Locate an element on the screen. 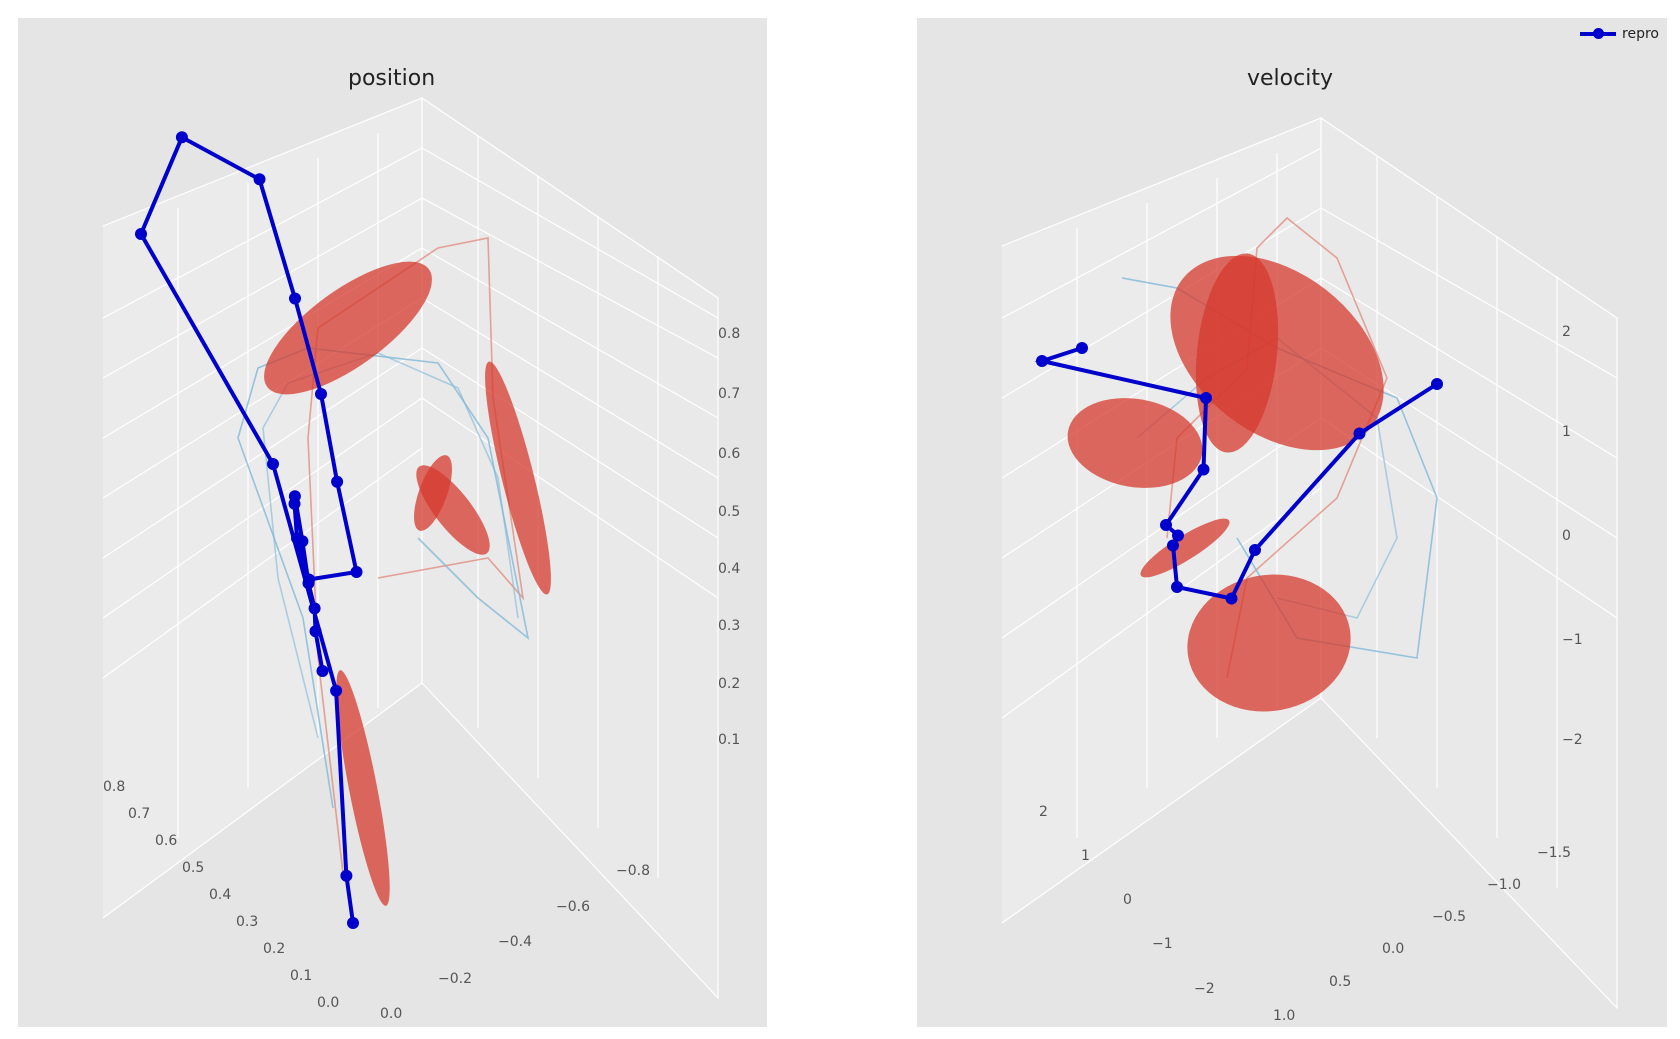  tick-label: −0.5 is located at coordinates (1449, 917).